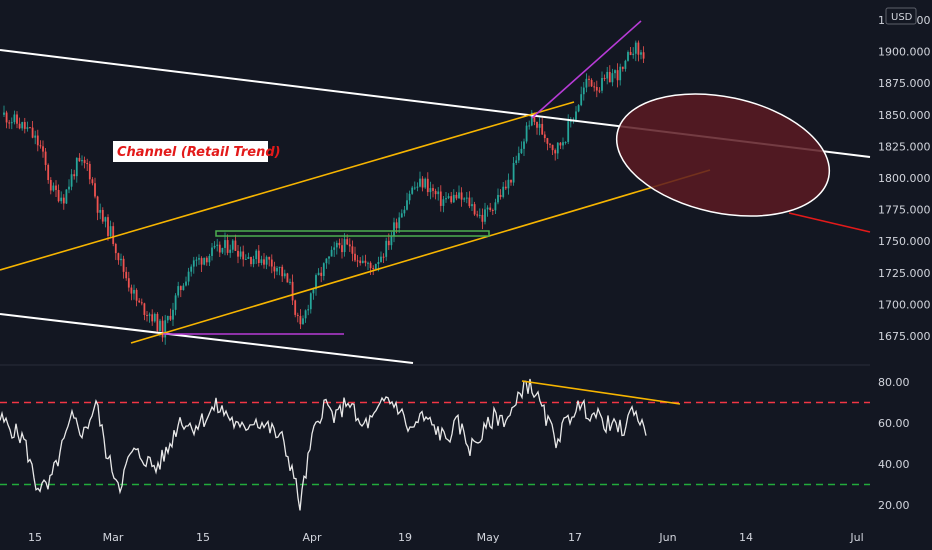  I want to click on time-tick-label: Mar, so click(113, 537).